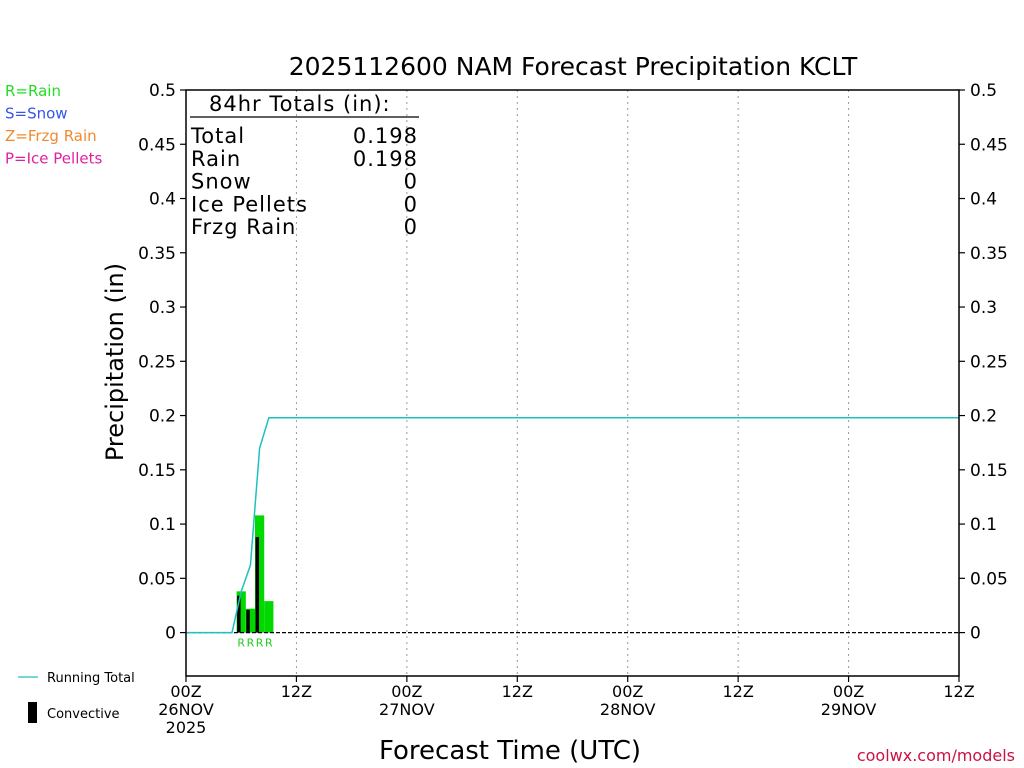 The width and height of the screenshot is (1024, 768). Describe the element at coordinates (83, 714) in the screenshot. I see `legend-convective-label: Convective` at that location.